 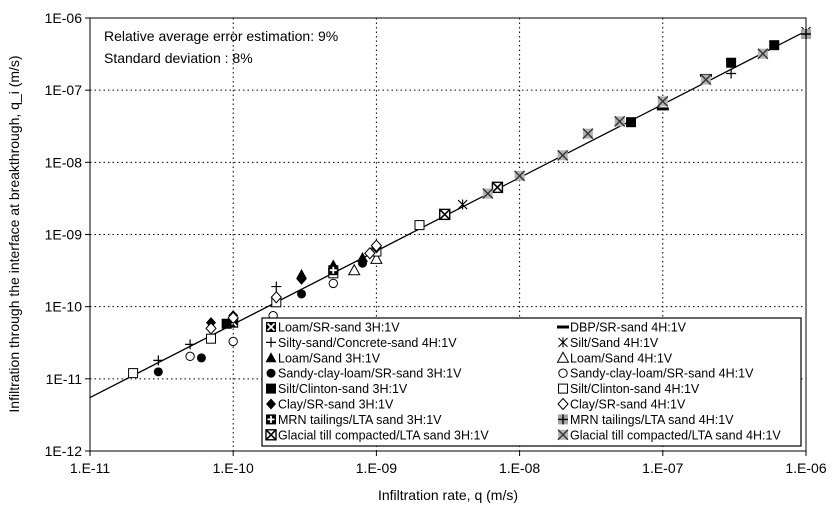 I want to click on y-tick-label: 1E-12, so click(x=64, y=451).